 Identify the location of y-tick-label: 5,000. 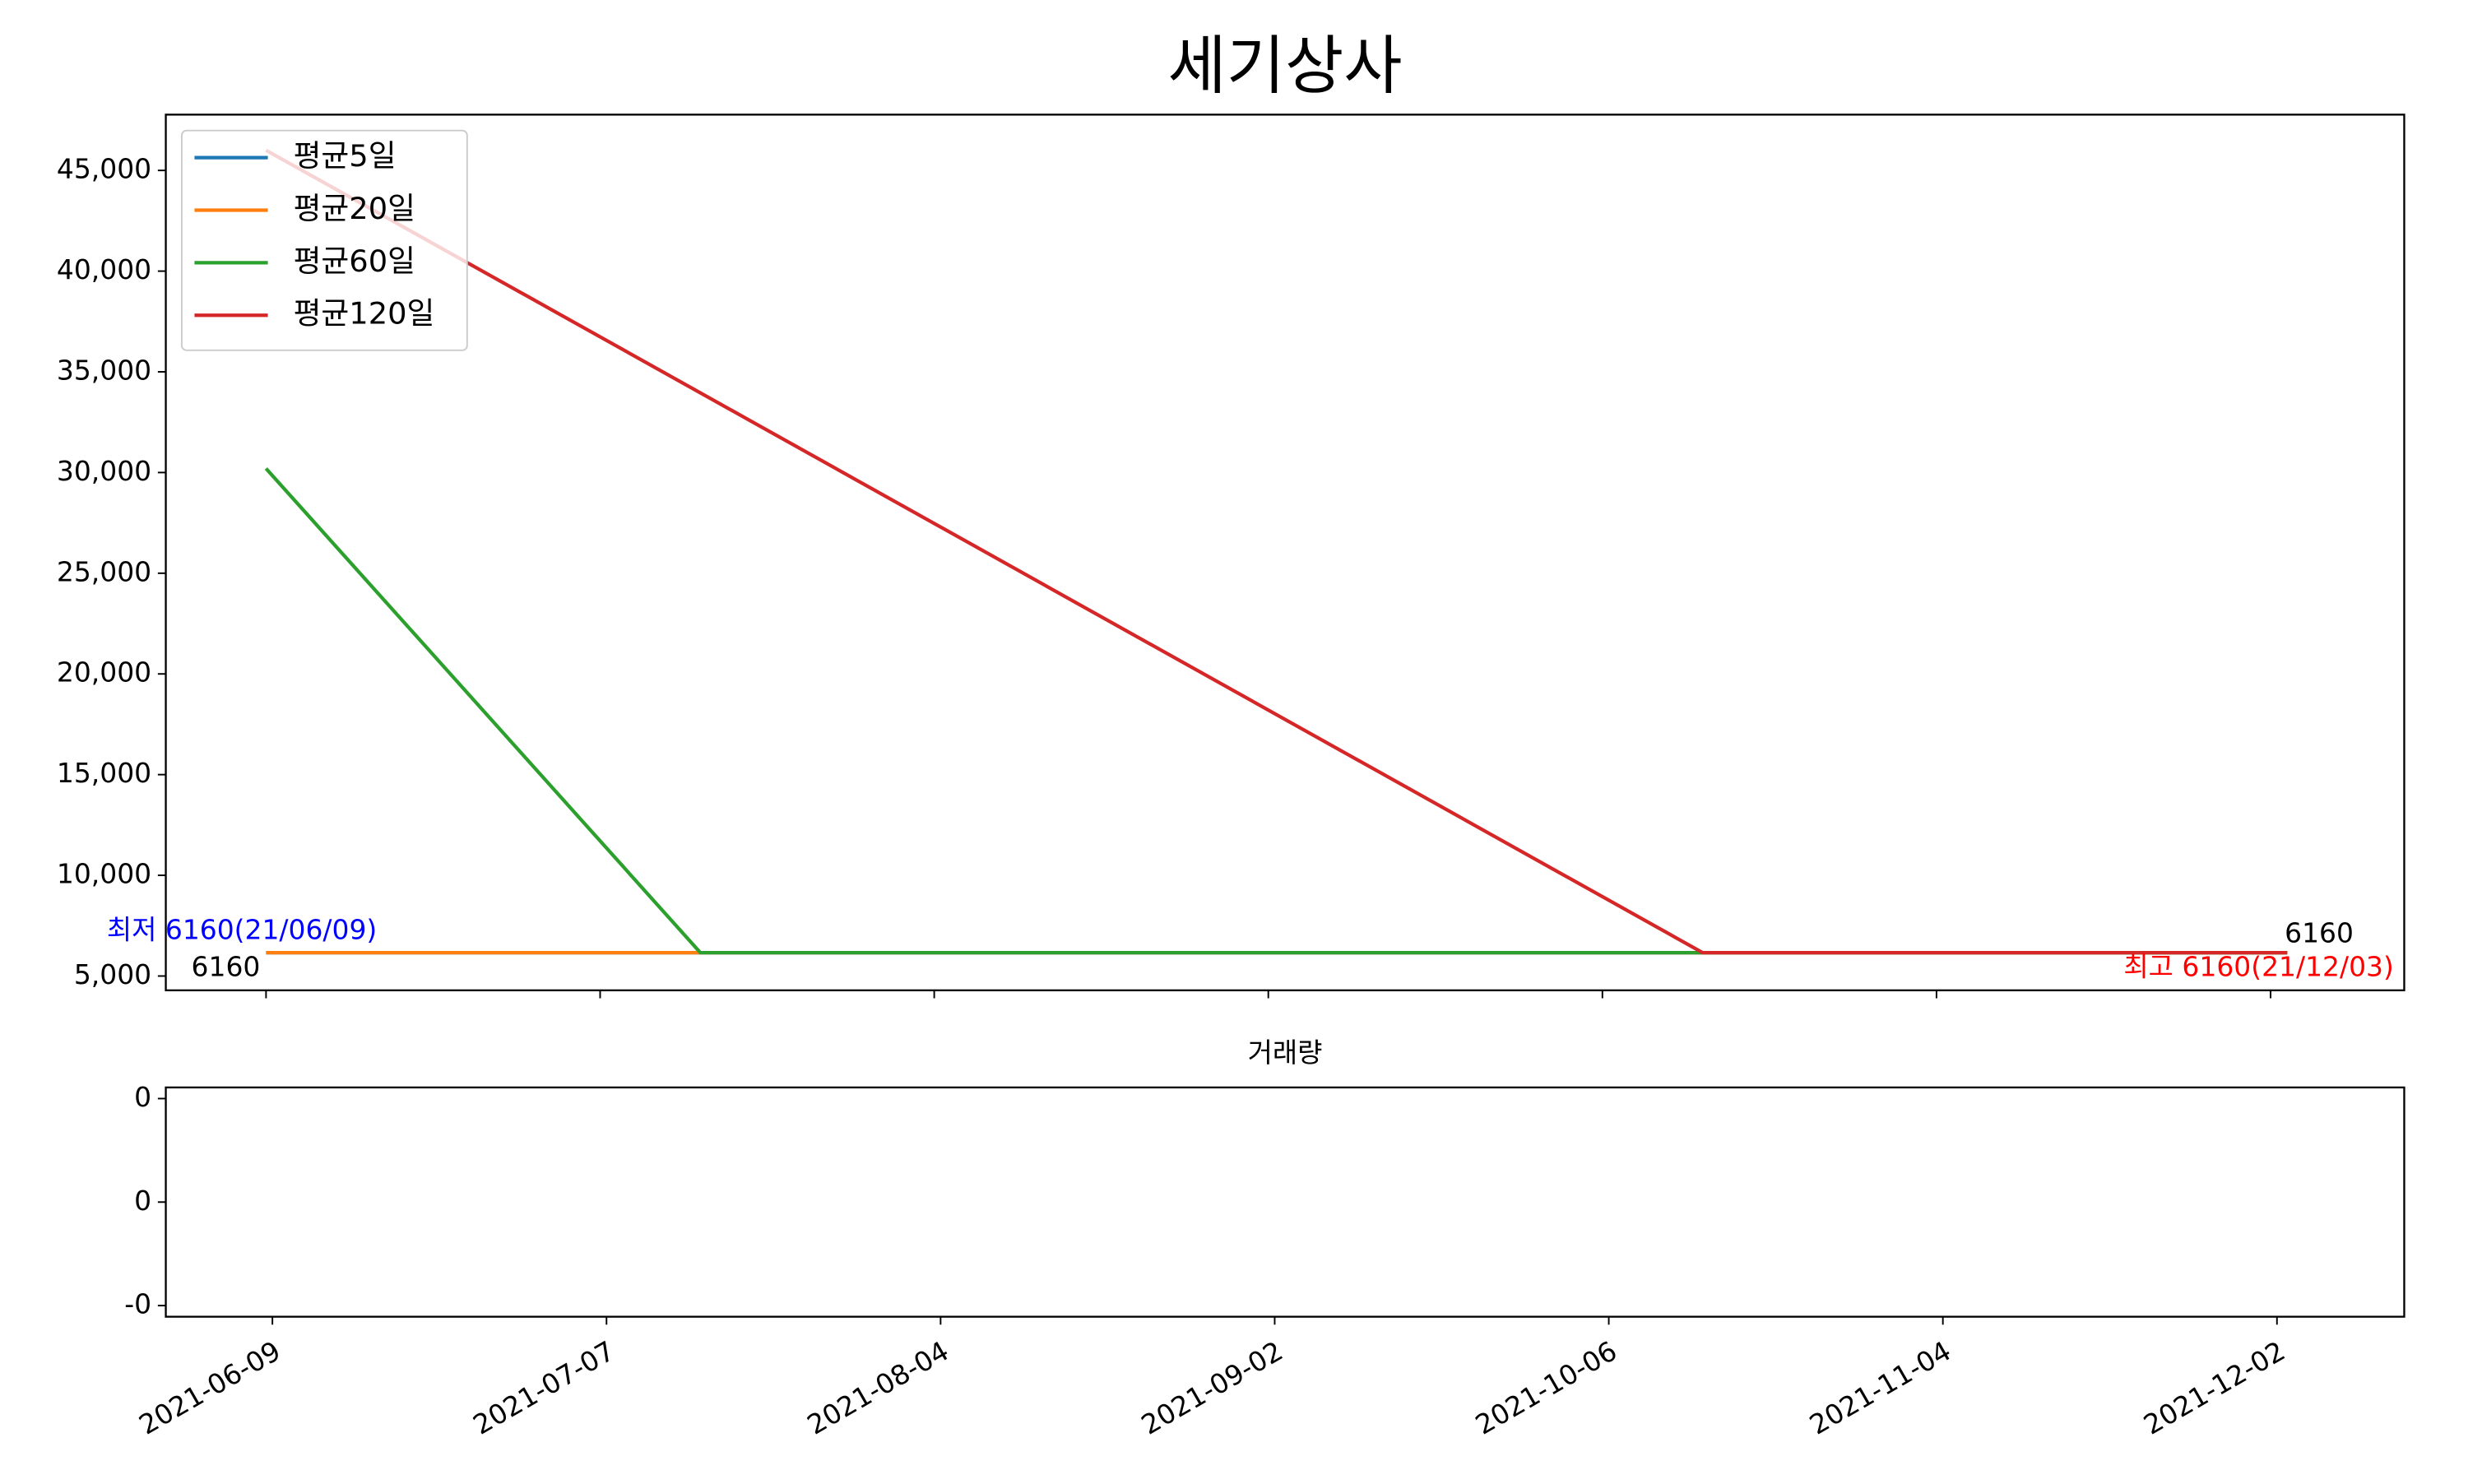
(112, 974).